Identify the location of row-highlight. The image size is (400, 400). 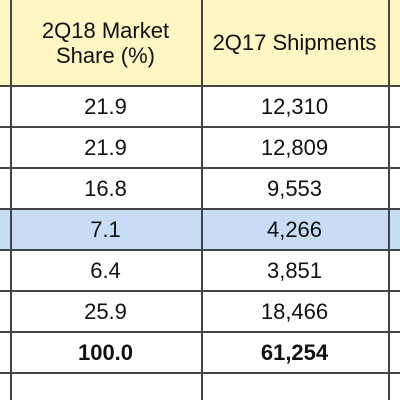
(200, 229).